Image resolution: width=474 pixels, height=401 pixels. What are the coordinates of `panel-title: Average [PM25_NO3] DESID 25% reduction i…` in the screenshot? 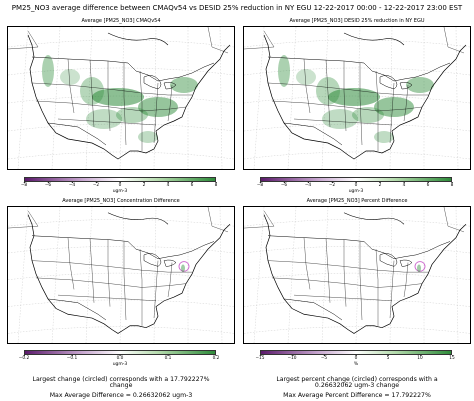 It's located at (357, 21).